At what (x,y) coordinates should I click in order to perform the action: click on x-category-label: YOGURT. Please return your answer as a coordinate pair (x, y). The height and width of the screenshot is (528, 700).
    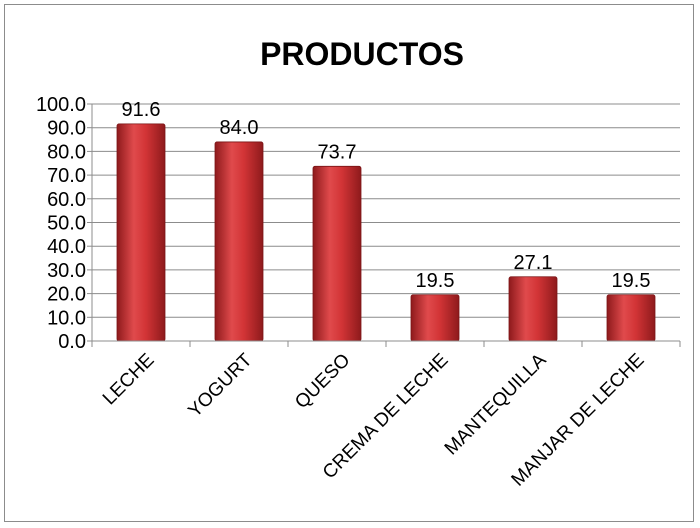
    Looking at the image, I should click on (220, 385).